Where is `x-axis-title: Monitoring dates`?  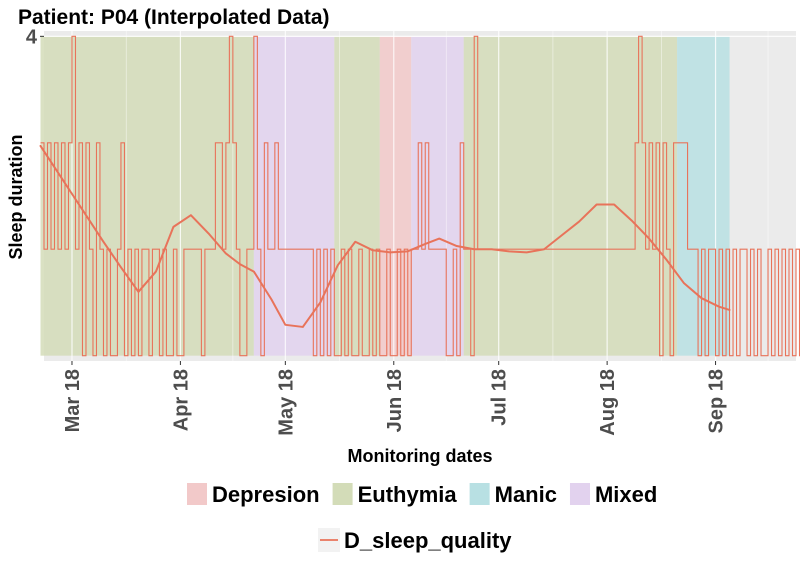
x-axis-title: Monitoring dates is located at coordinates (420, 456).